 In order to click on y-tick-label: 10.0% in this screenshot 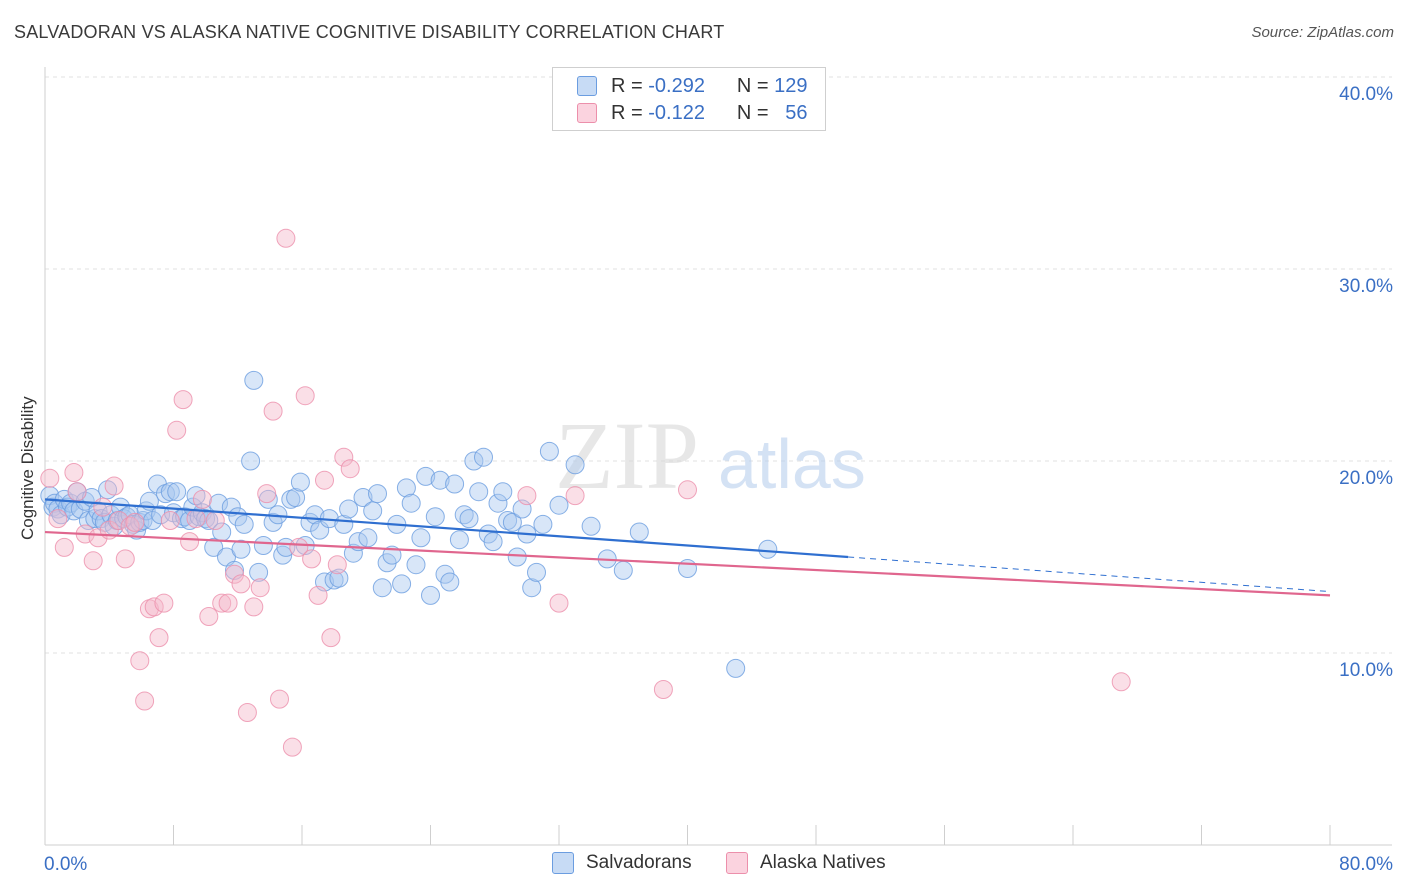, I will do `click(1366, 670)`.